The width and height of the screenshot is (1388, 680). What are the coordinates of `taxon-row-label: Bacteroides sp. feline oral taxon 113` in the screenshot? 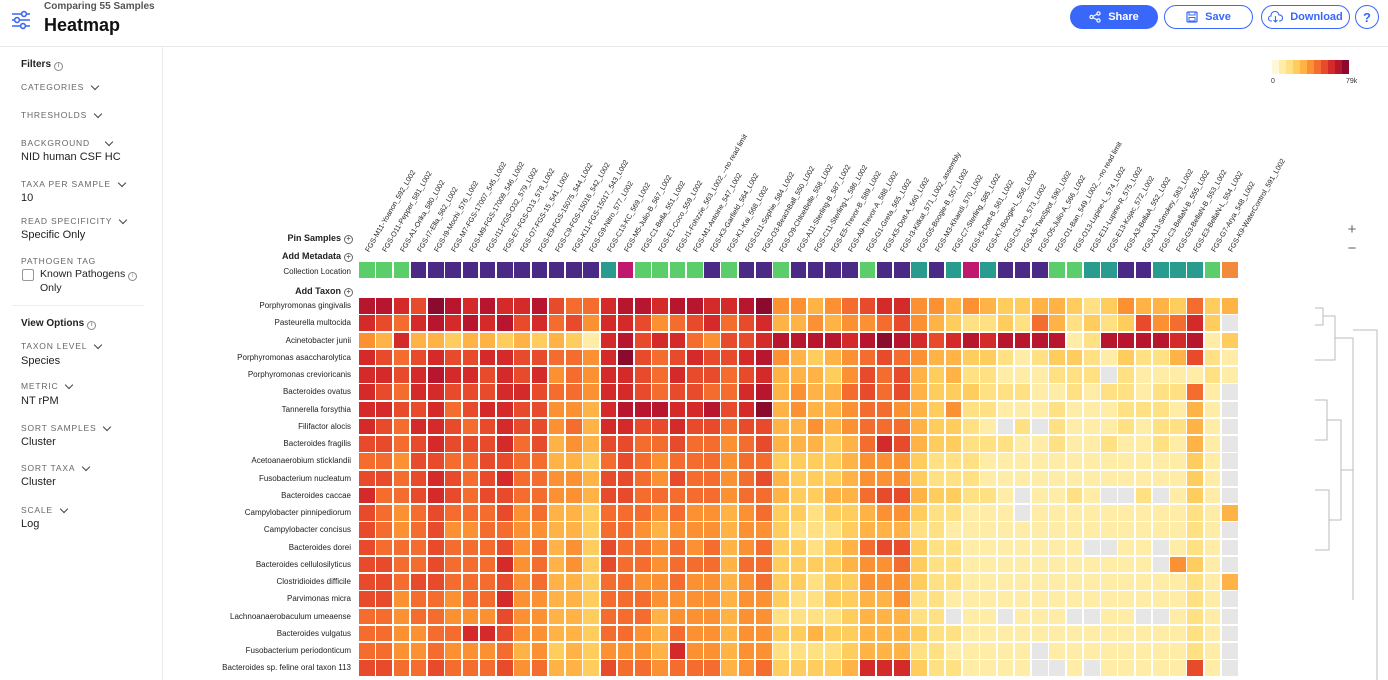 It's located at (286, 668).